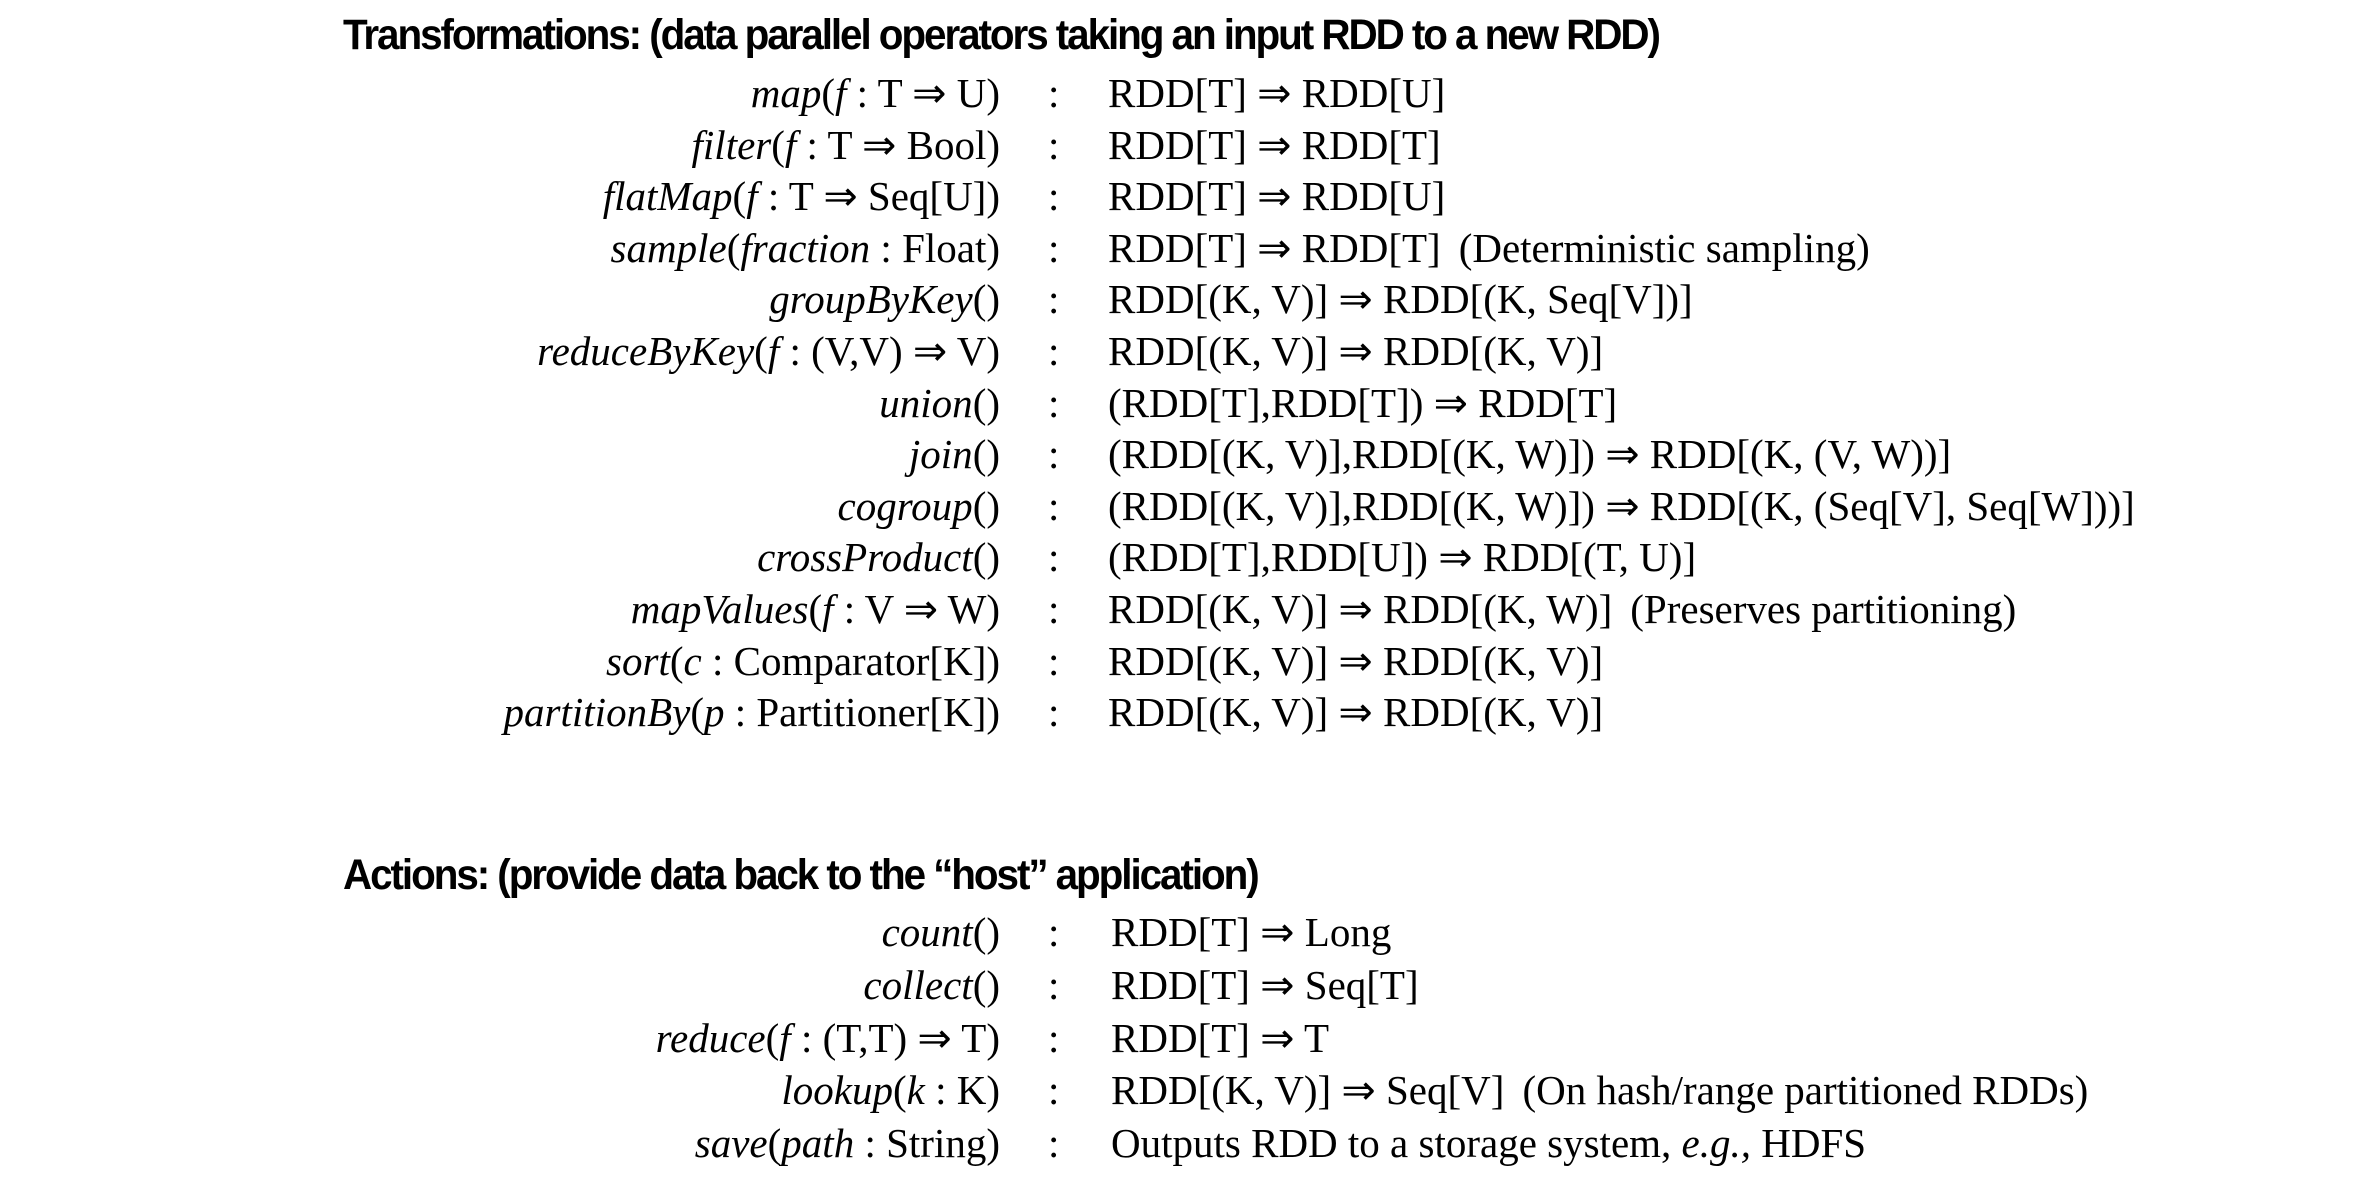  Describe the element at coordinates (714, 712) in the screenshot. I see `operator-argument: p` at that location.